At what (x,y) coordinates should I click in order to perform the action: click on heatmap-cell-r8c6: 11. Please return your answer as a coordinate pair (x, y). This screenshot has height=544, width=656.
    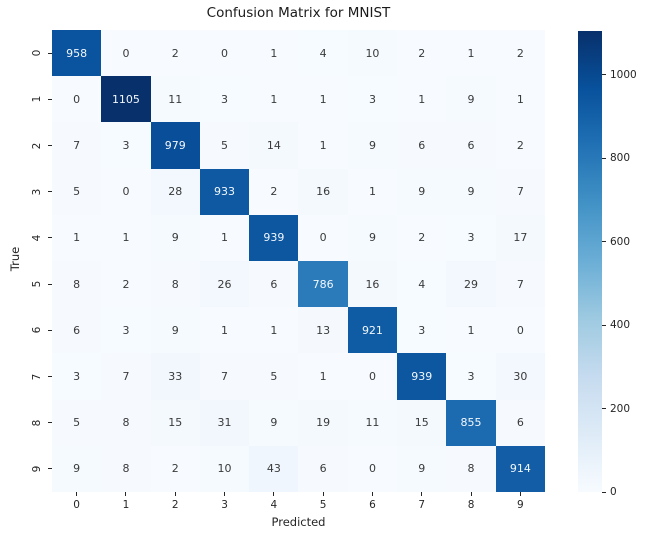
    Looking at the image, I should click on (372, 422).